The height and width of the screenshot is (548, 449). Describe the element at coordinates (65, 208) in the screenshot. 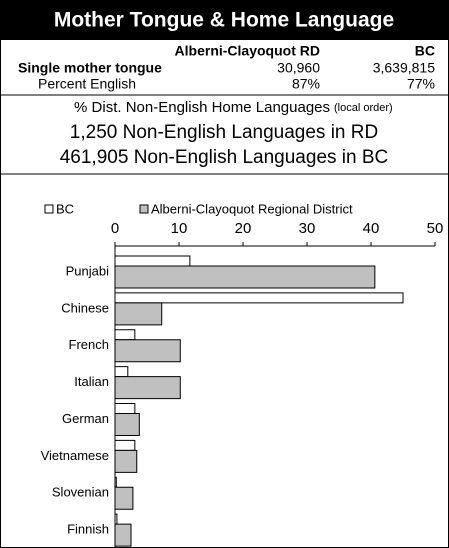

I see `legend-label: BC` at that location.